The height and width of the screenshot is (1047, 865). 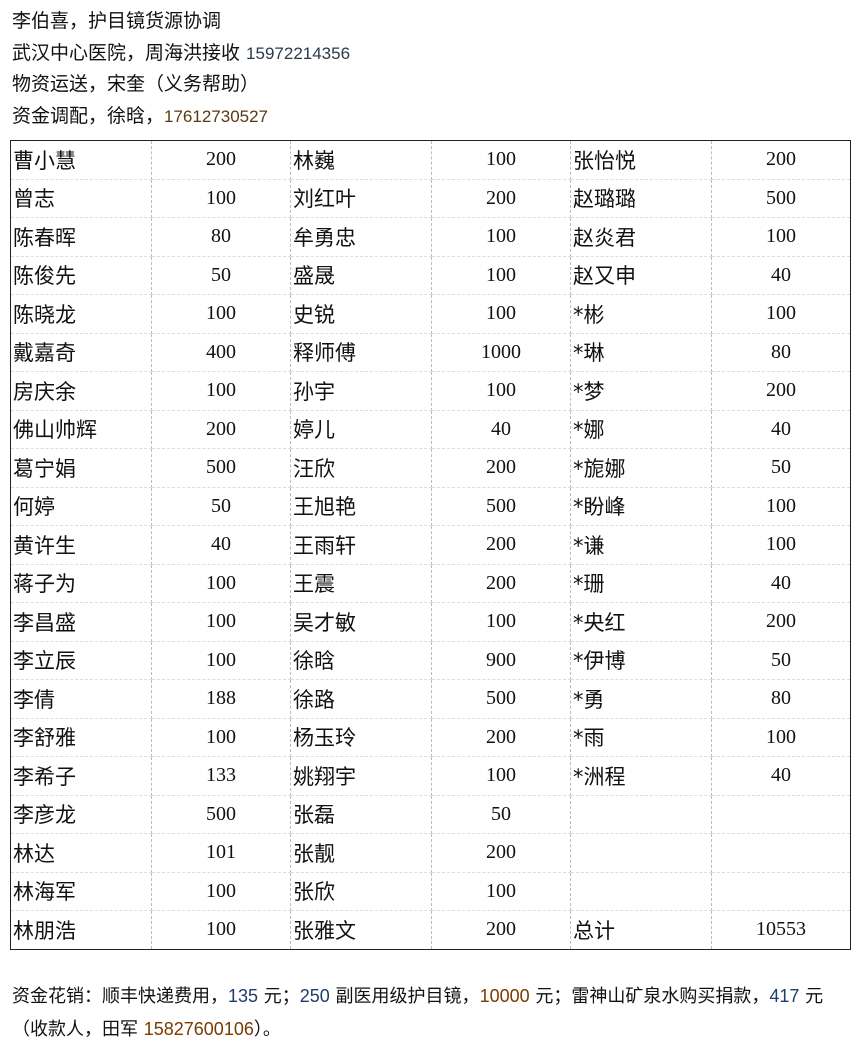 I want to click on expense-amount: 135, so click(x=243, y=996).